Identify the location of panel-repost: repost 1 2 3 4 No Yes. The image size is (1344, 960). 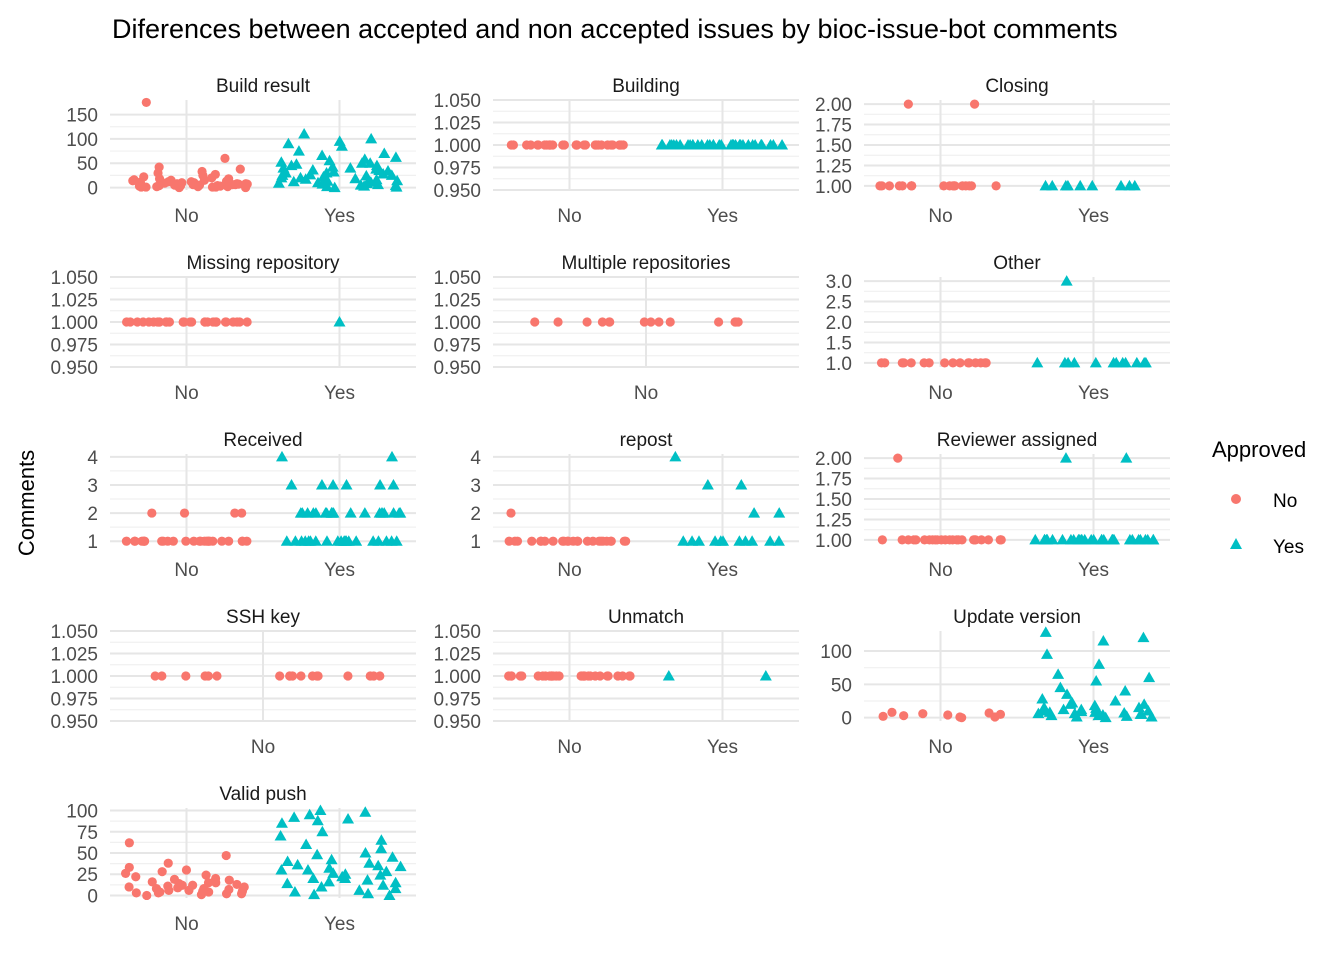
(634, 505).